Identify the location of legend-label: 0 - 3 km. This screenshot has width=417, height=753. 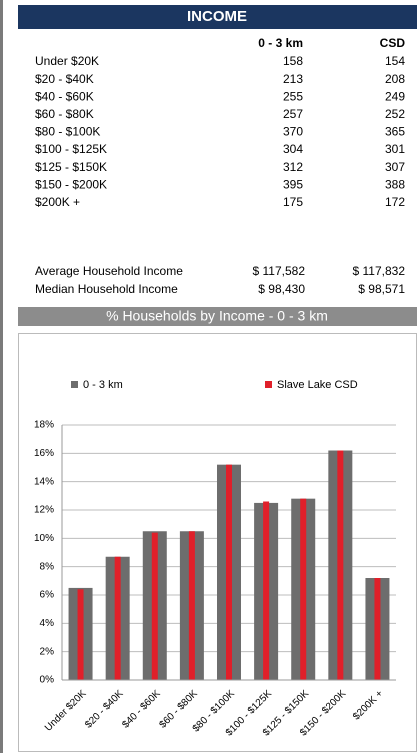
(103, 385).